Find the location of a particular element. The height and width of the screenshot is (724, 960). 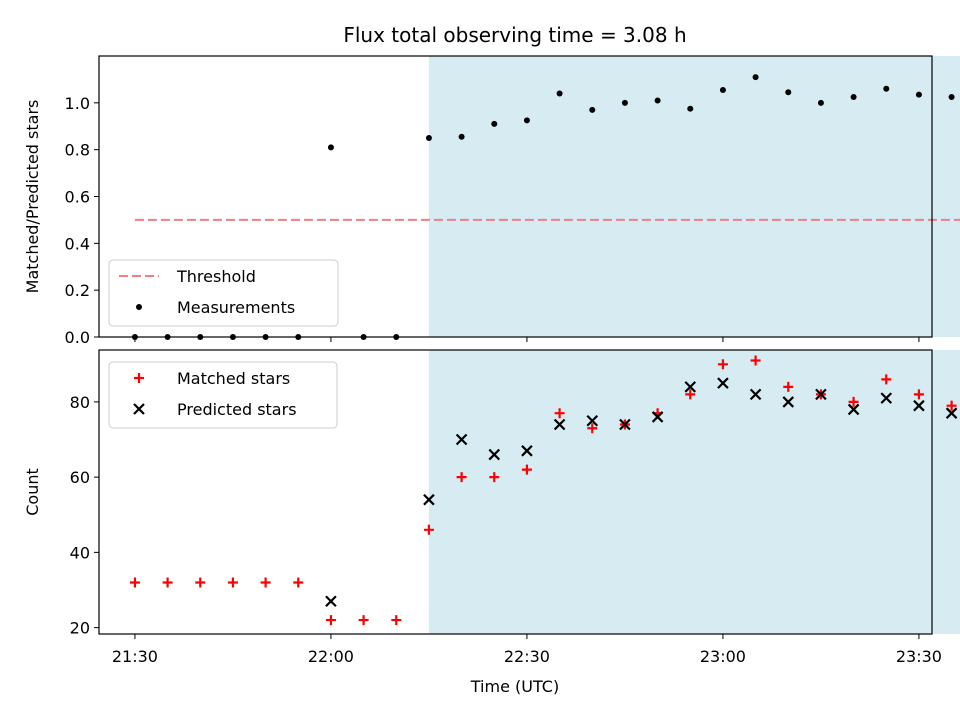

legend-label: Predicted stars is located at coordinates (237, 409).